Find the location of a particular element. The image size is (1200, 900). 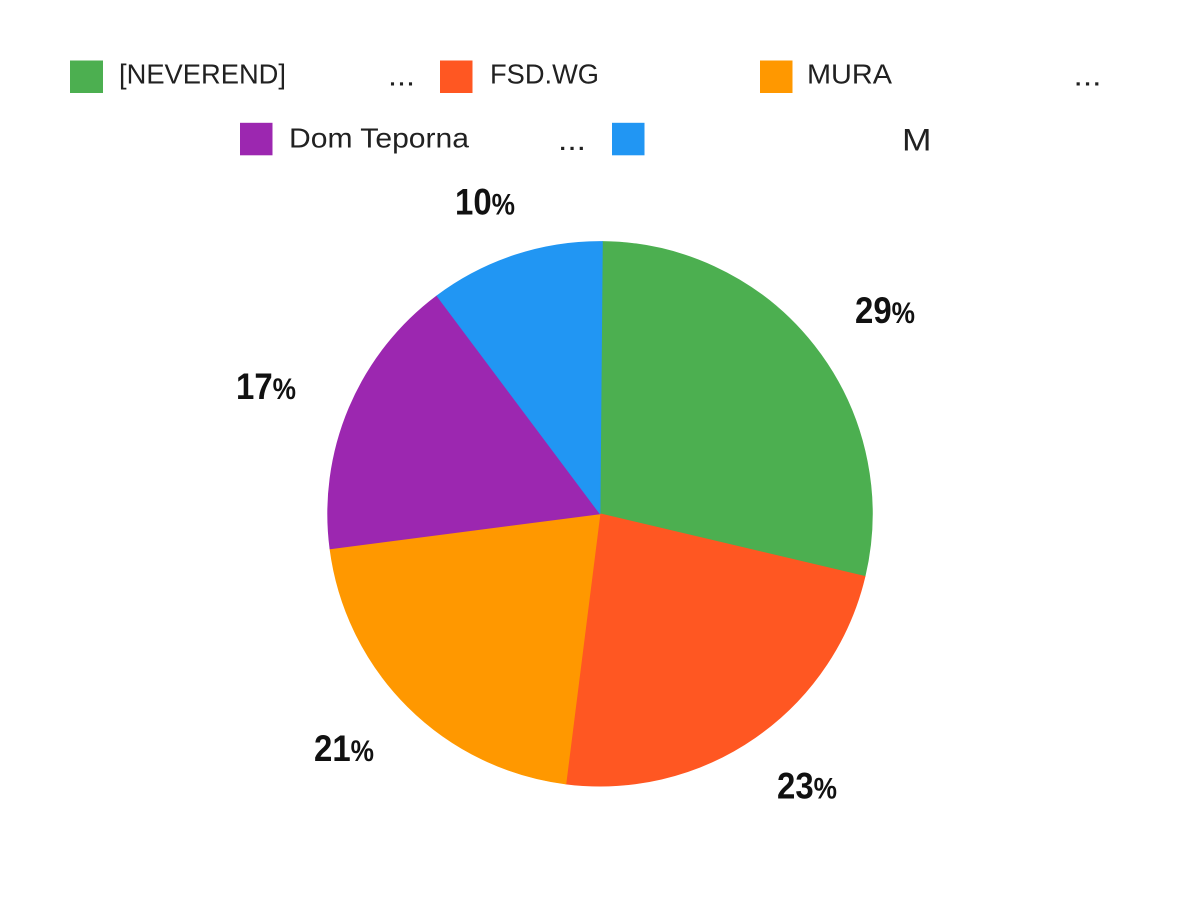

svg-text: MURA is located at coordinates (849, 73).